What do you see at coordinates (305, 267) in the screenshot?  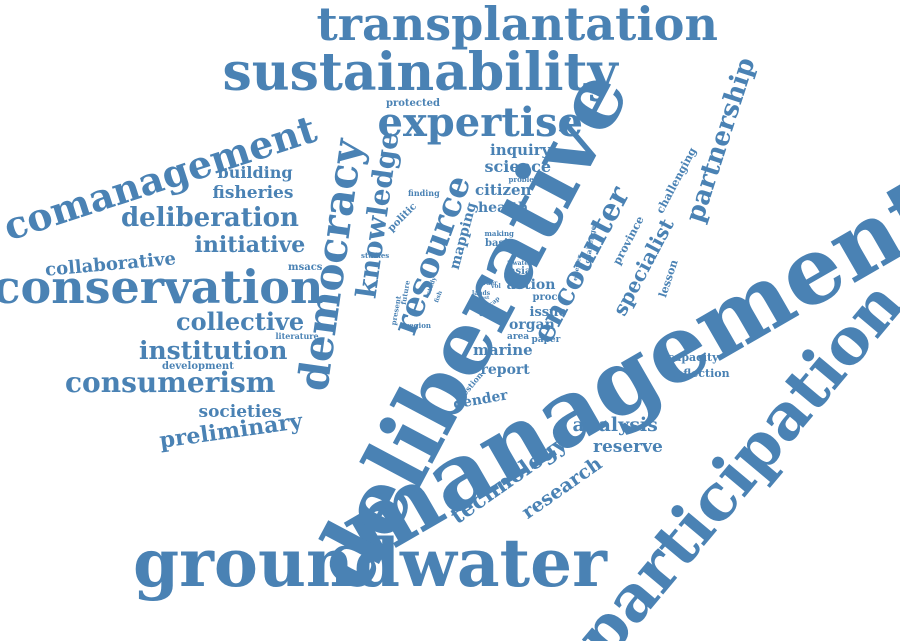 I see `word-msacs: msacs` at bounding box center [305, 267].